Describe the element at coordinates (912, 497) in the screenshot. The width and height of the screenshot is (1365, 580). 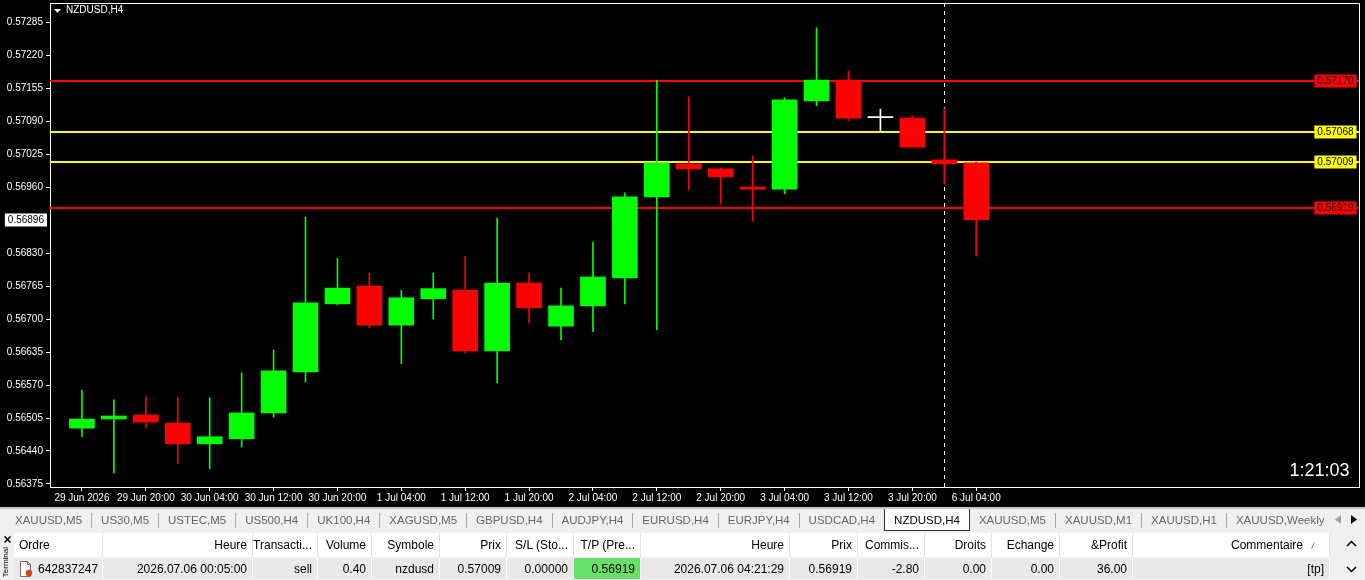
I see `x-tick-label: 3 Jul 20:00` at that location.